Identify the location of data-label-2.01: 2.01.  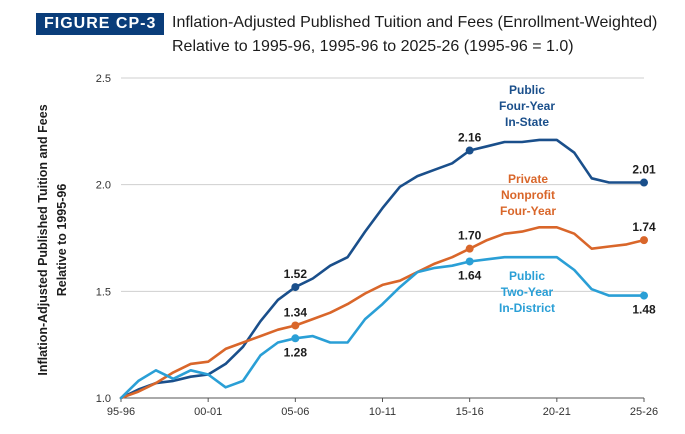
(644, 170).